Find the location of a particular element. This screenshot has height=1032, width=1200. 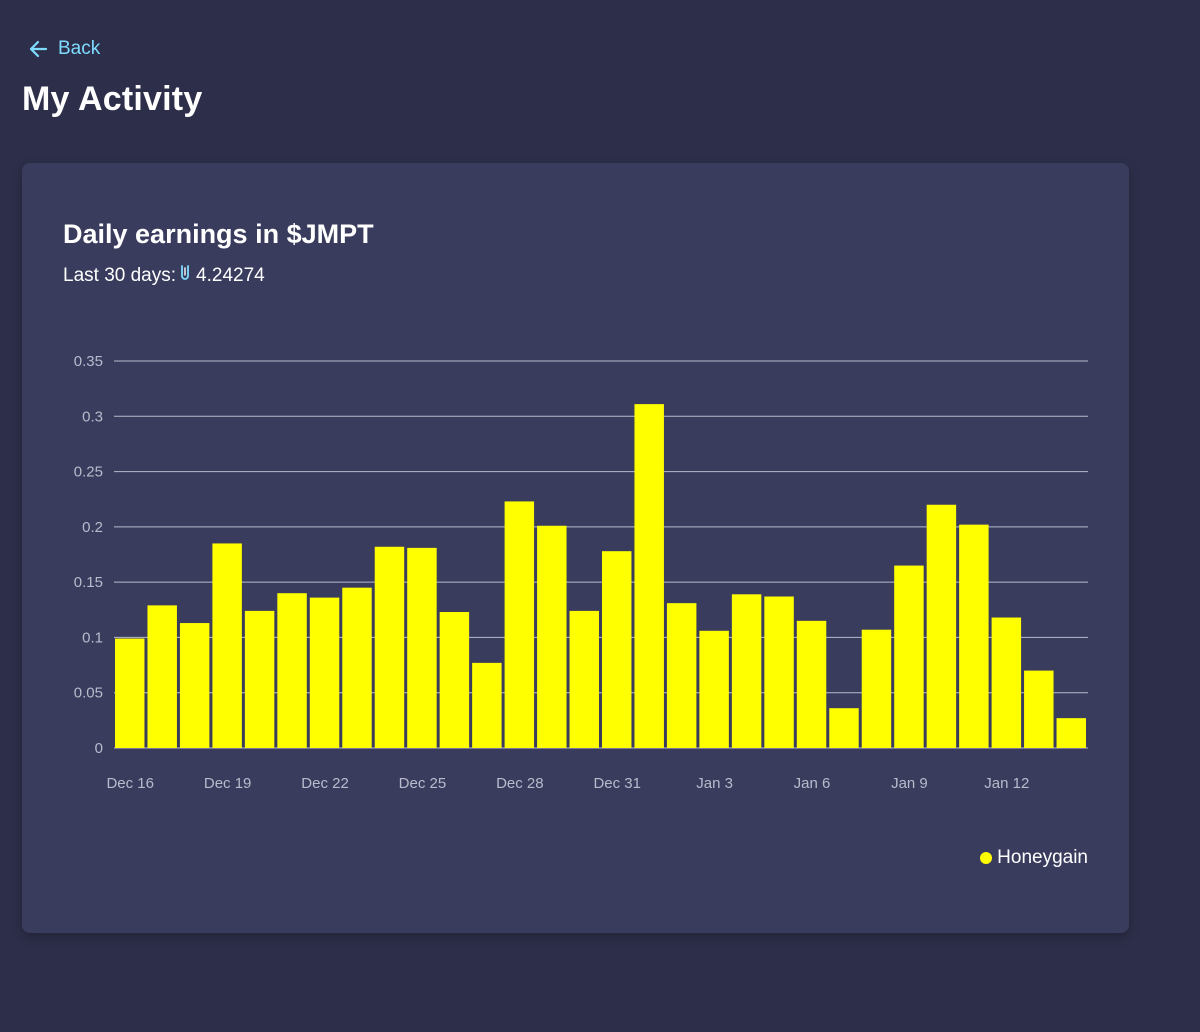

back-link: Back is located at coordinates (64, 49).